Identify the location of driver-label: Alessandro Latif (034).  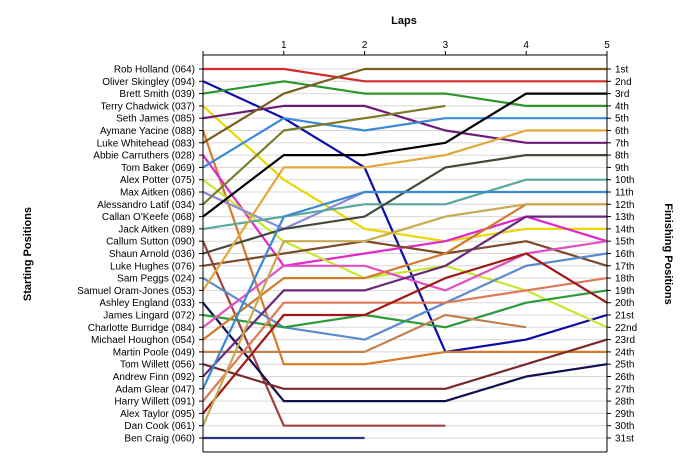
(146, 205).